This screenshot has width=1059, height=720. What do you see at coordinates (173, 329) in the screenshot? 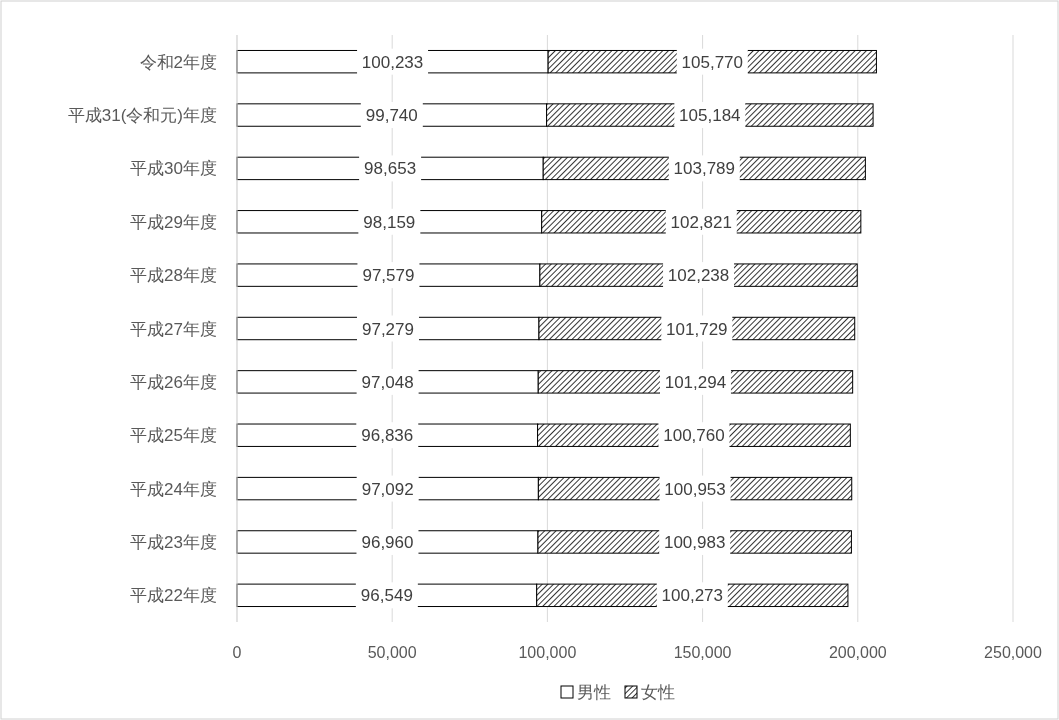
I see `y-tick-label: 平成27年度` at bounding box center [173, 329].